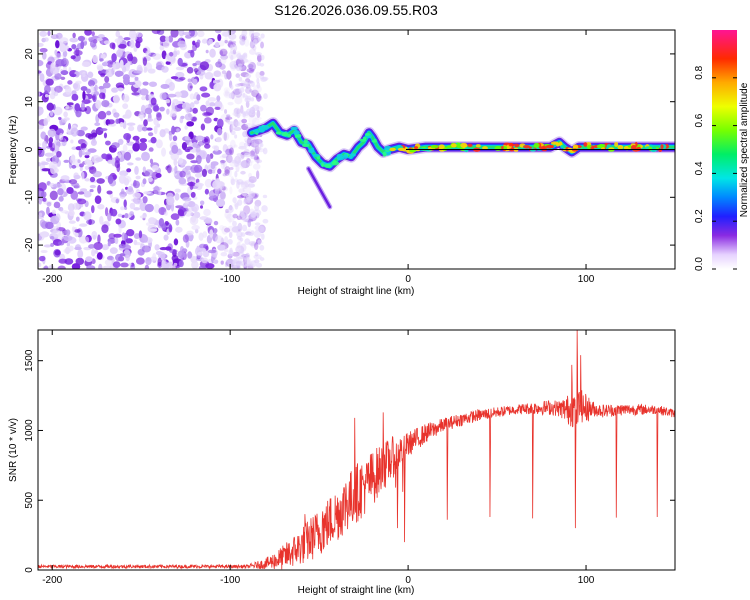 The image size is (750, 600). I want to click on spectrogram-y-label: Frequency (Hz), so click(13, 150).